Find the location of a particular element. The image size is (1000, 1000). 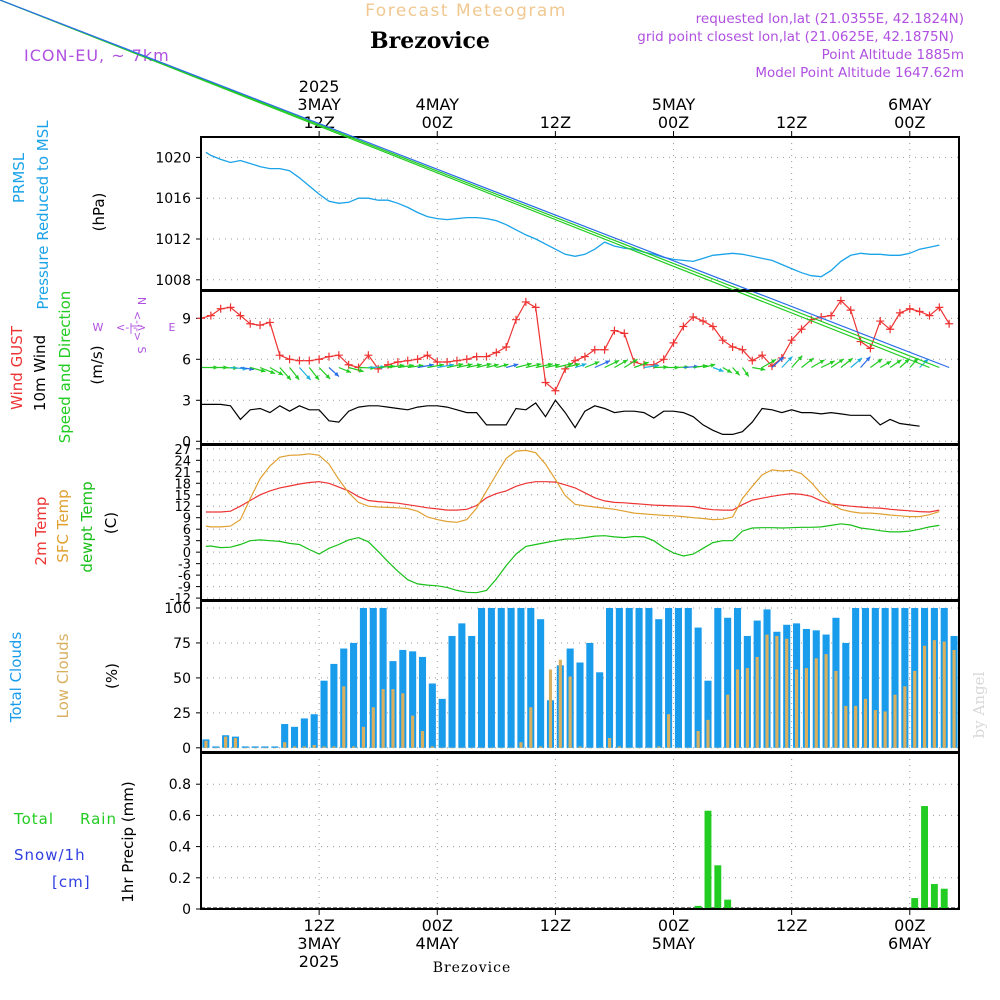

temp-ytick-label: 9 is located at coordinates (187, 519).